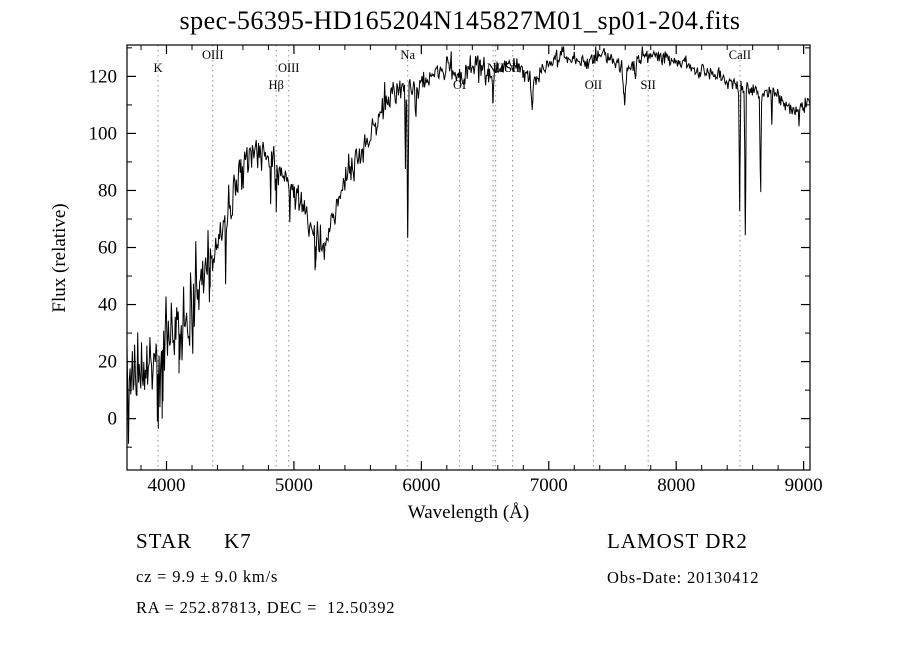 Image resolution: width=900 pixels, height=650 pixels. Describe the element at coordinates (648, 85) in the screenshot. I see `marker-label: SII` at that location.